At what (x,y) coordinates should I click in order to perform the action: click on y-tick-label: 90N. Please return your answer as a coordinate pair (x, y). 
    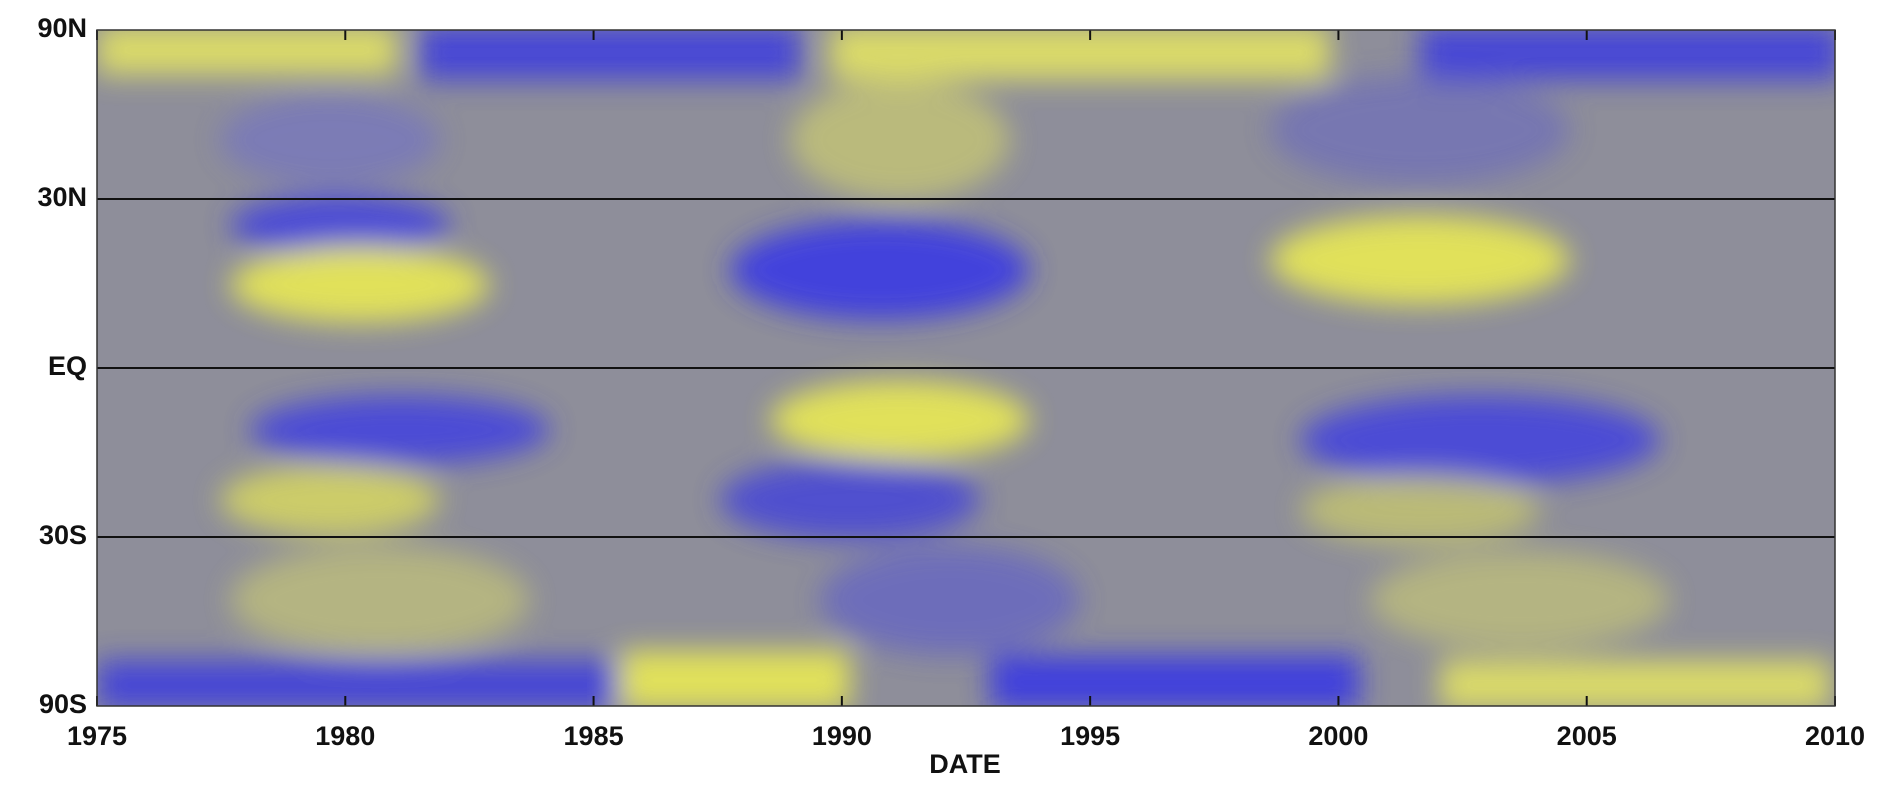
    Looking at the image, I should click on (62, 28).